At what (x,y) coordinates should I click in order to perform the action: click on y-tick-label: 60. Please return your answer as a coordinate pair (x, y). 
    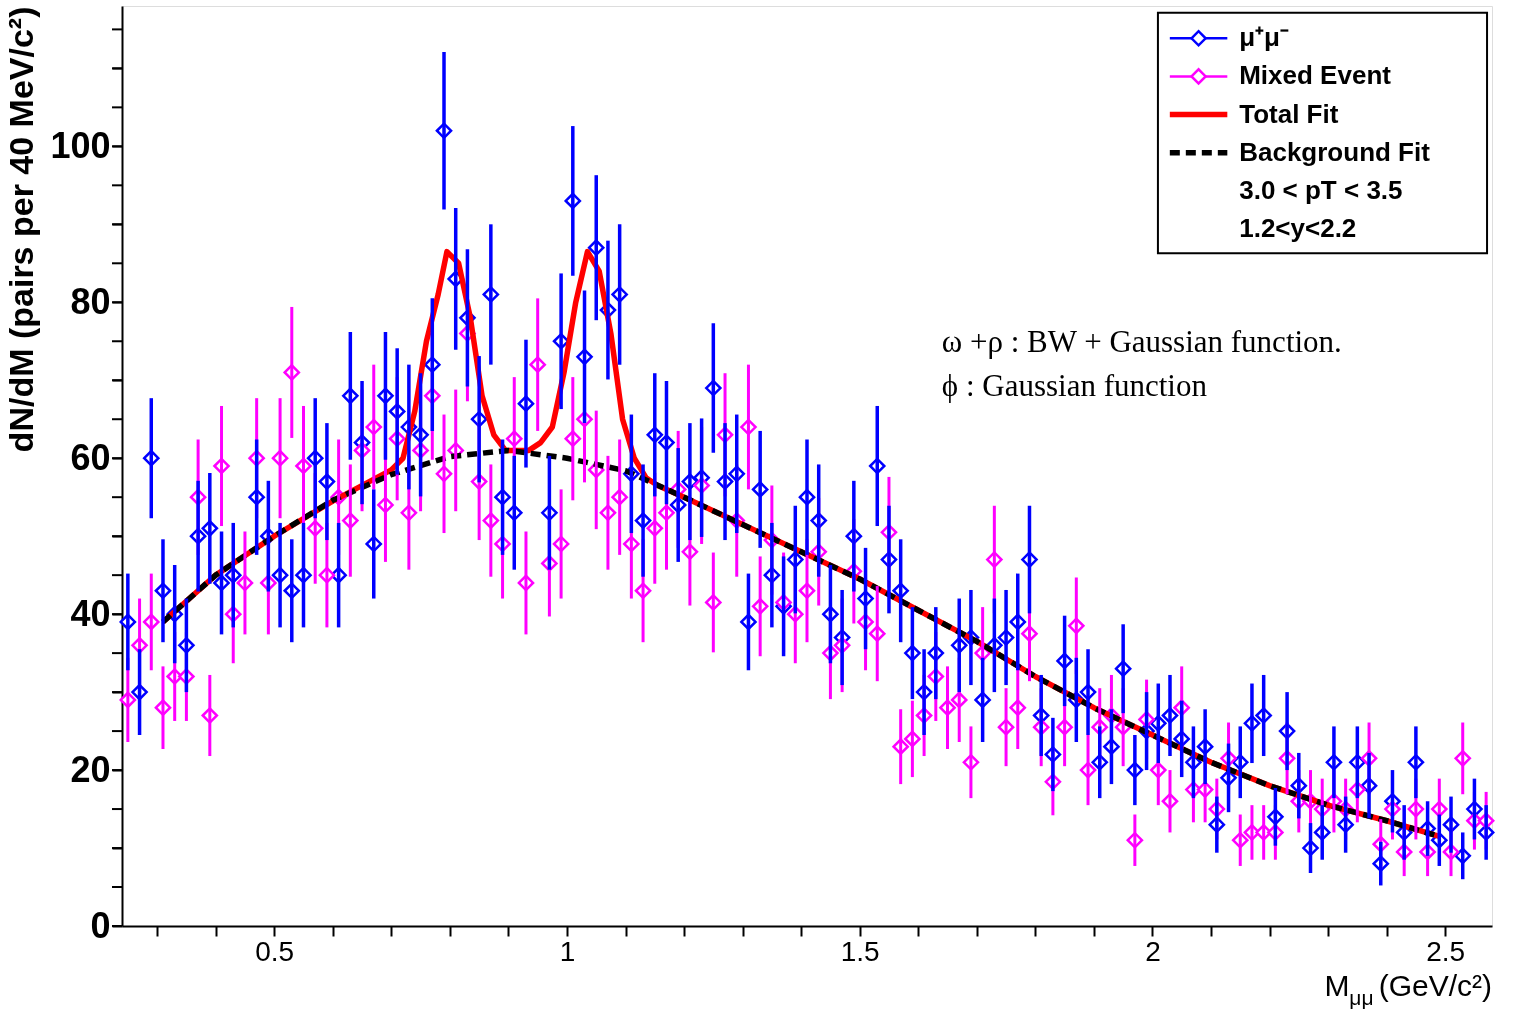
    Looking at the image, I should click on (90, 457).